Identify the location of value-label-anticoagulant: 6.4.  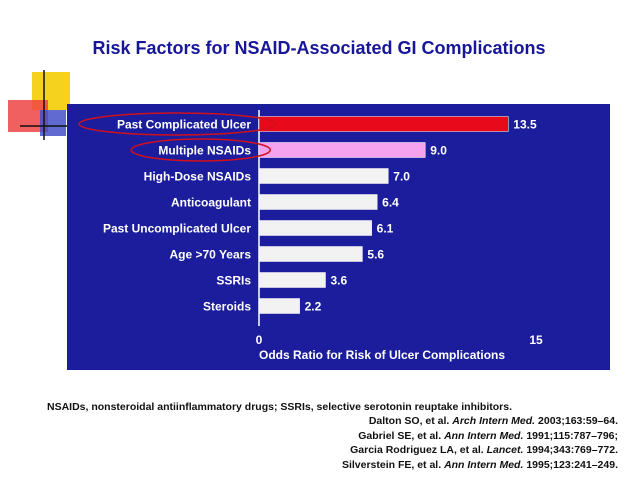
(390, 203).